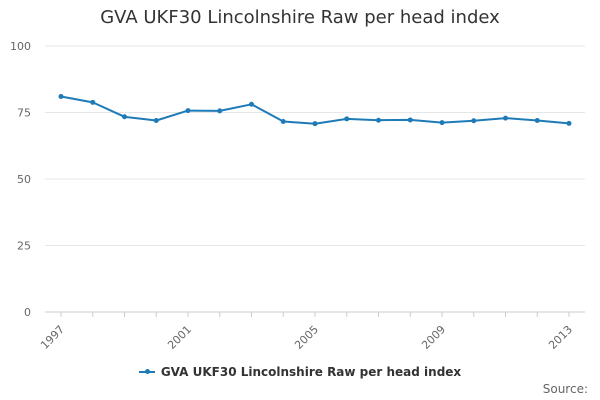 The image size is (600, 400). Describe the element at coordinates (560, 337) in the screenshot. I see `x-tick-label-2013: 2013` at that location.